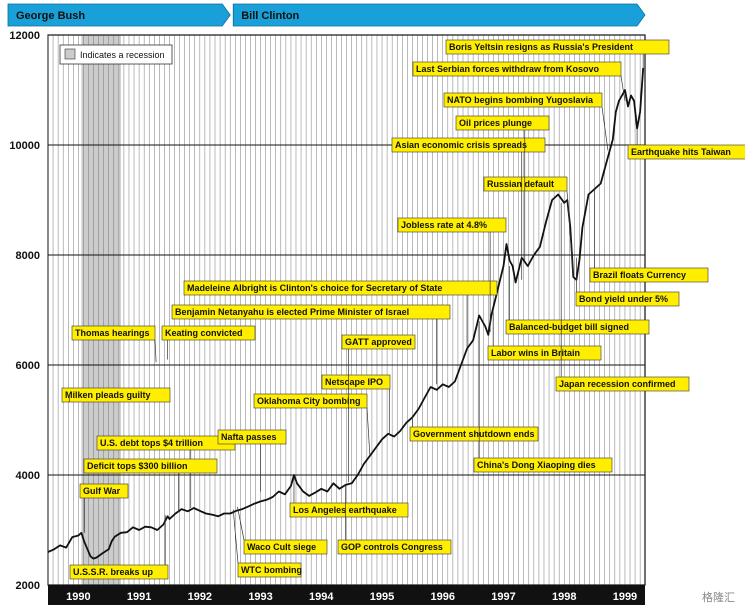 The image size is (745, 611). What do you see at coordinates (382, 597) in the screenshot?
I see `x-tick-label-1995: 1995` at bounding box center [382, 597].